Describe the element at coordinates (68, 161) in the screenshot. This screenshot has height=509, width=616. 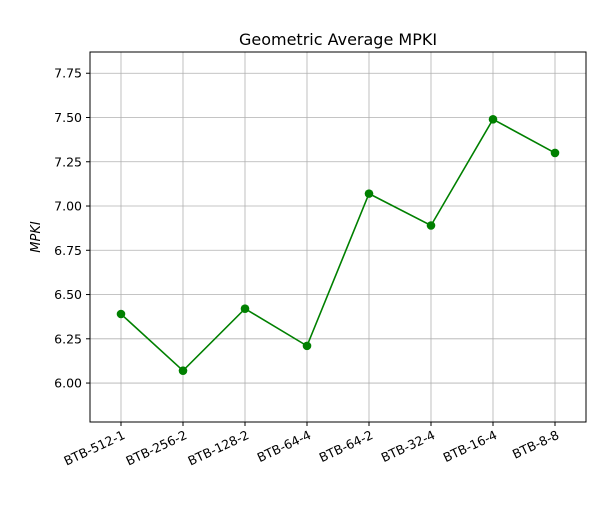
I see `y-tick-label: 7.25` at that location.